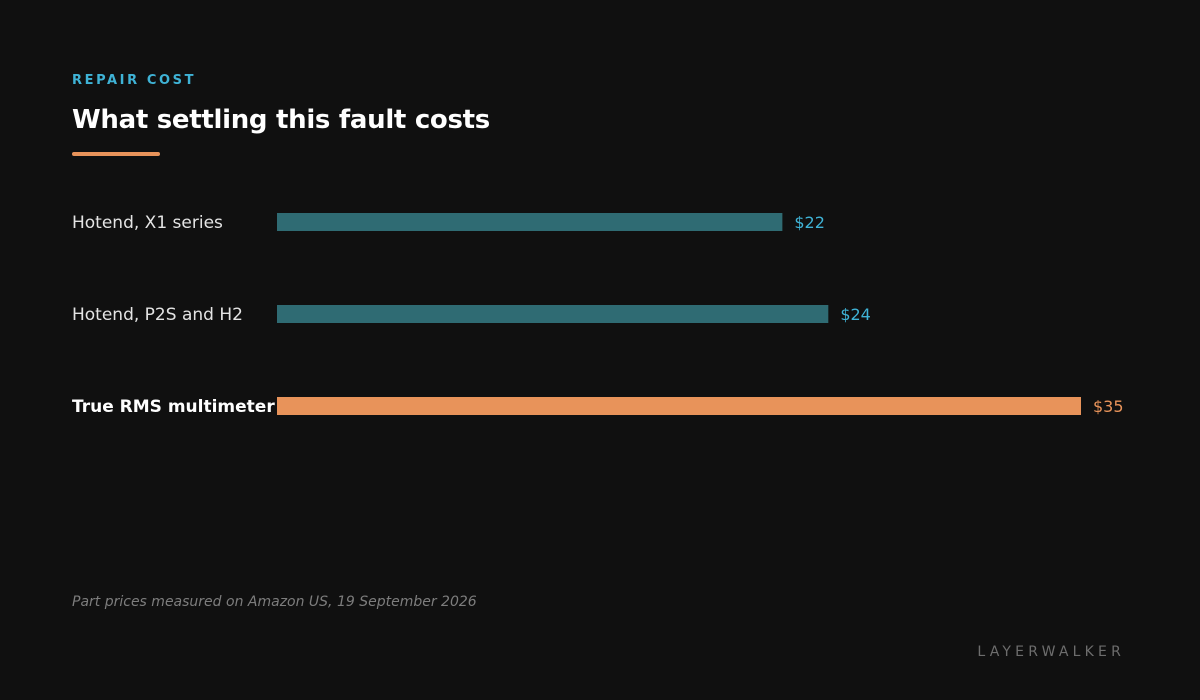 The image size is (1200, 700). Describe the element at coordinates (134, 80) in the screenshot. I see `chart-kicker: REPAIR COST` at that location.